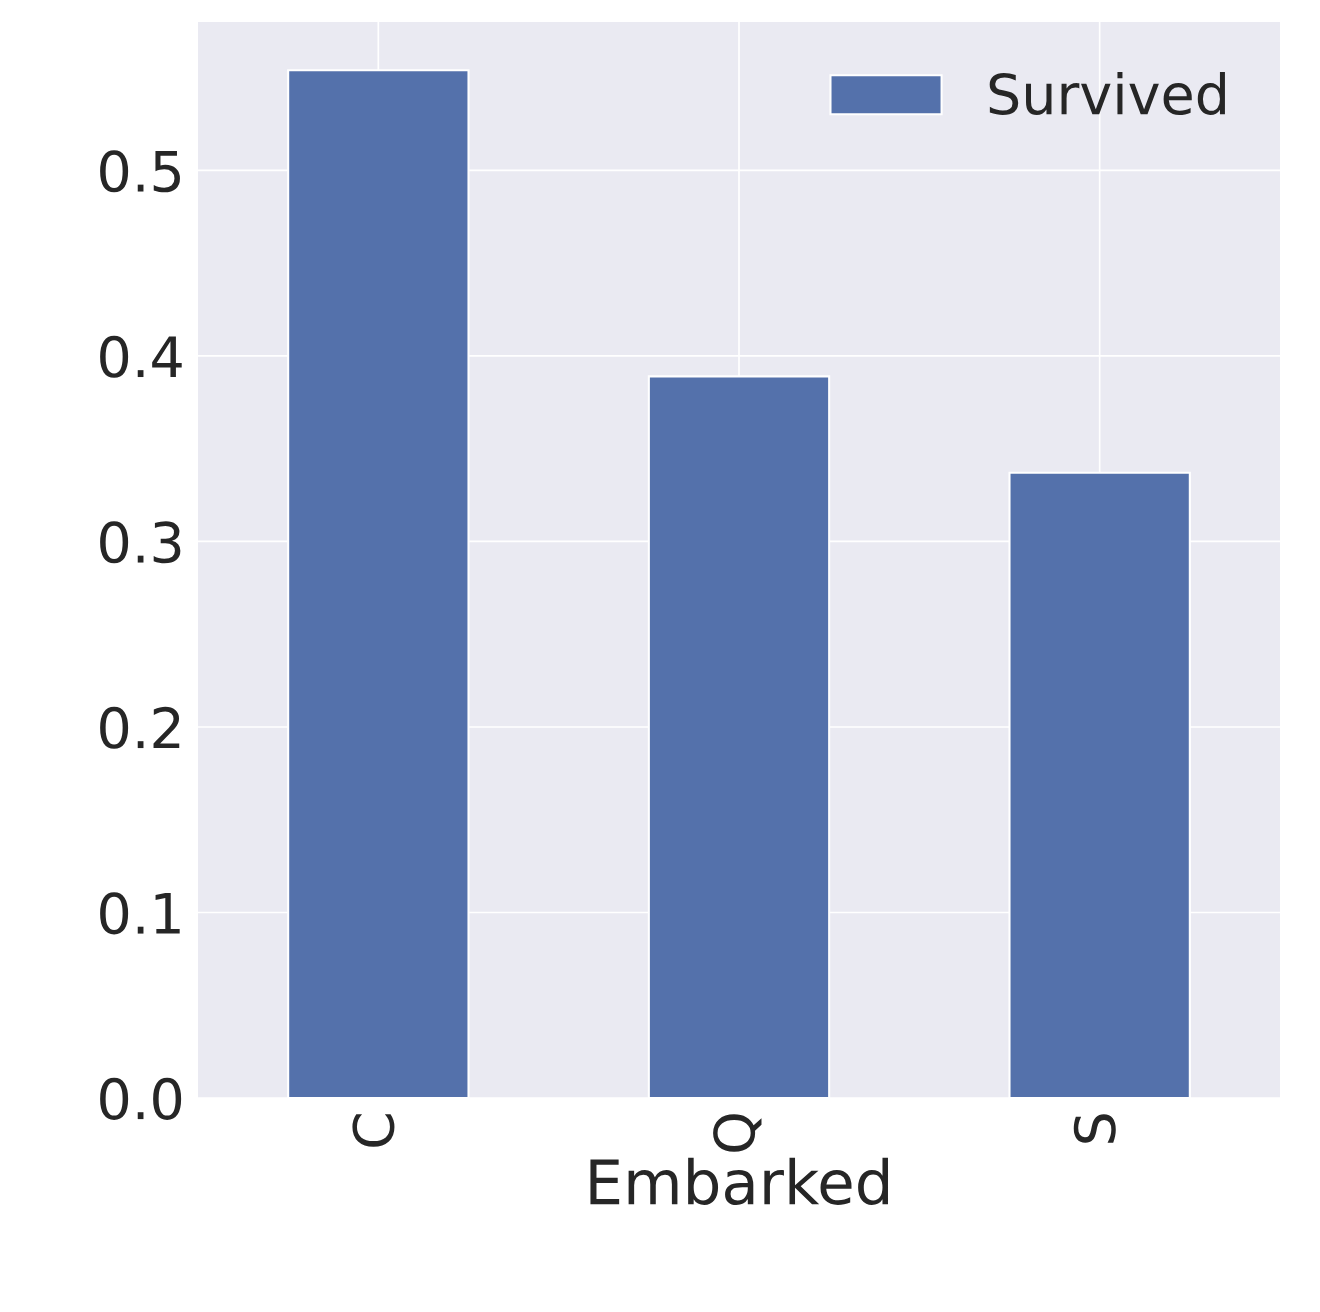 The width and height of the screenshot is (1320, 1312). I want to click on y-tick-label: 0.4, so click(141, 356).